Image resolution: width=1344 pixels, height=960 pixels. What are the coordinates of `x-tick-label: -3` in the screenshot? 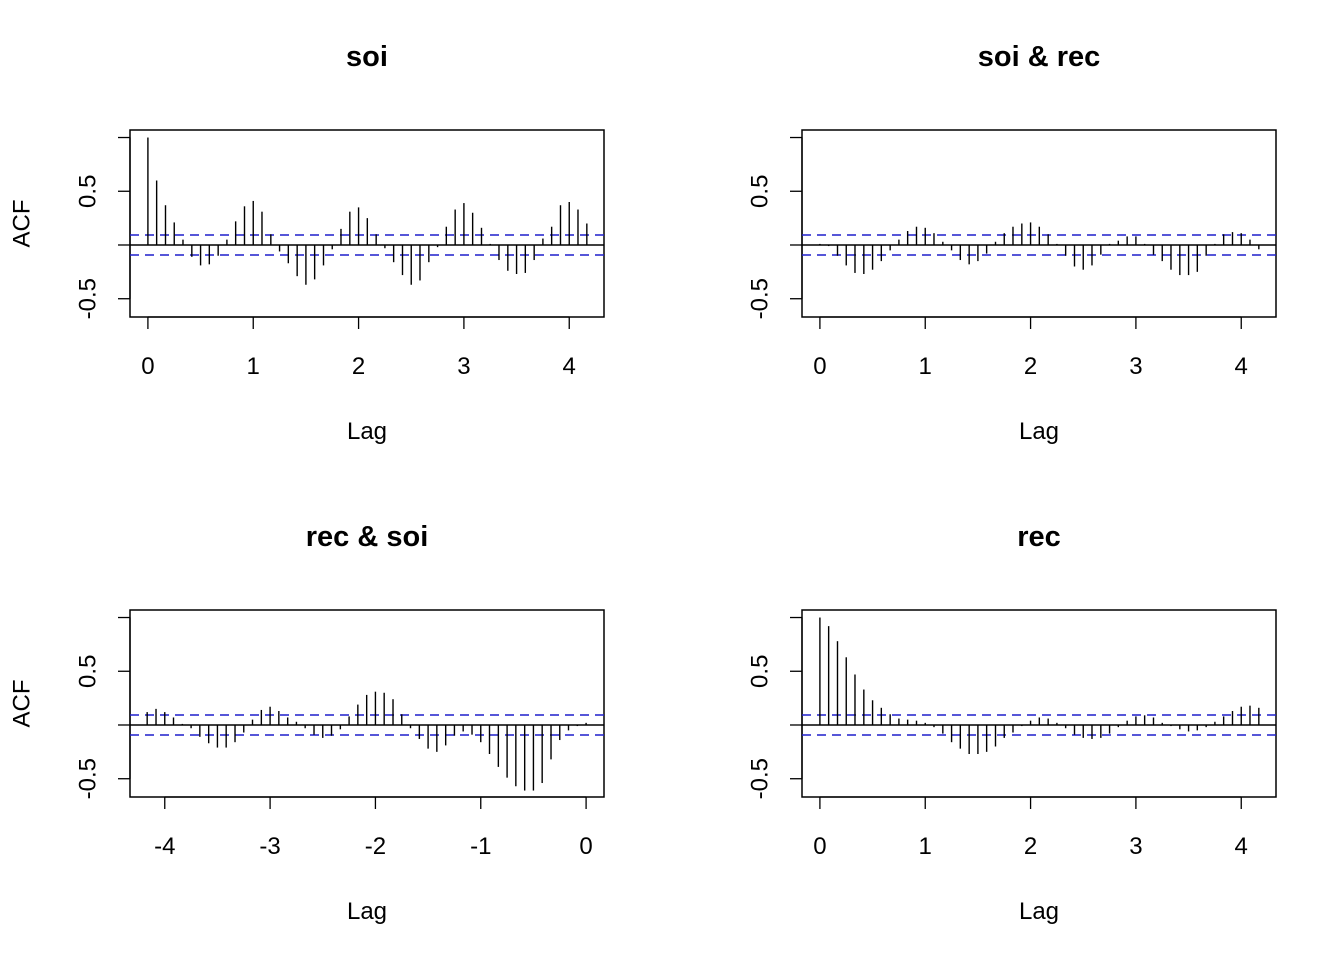 It's located at (269, 846).